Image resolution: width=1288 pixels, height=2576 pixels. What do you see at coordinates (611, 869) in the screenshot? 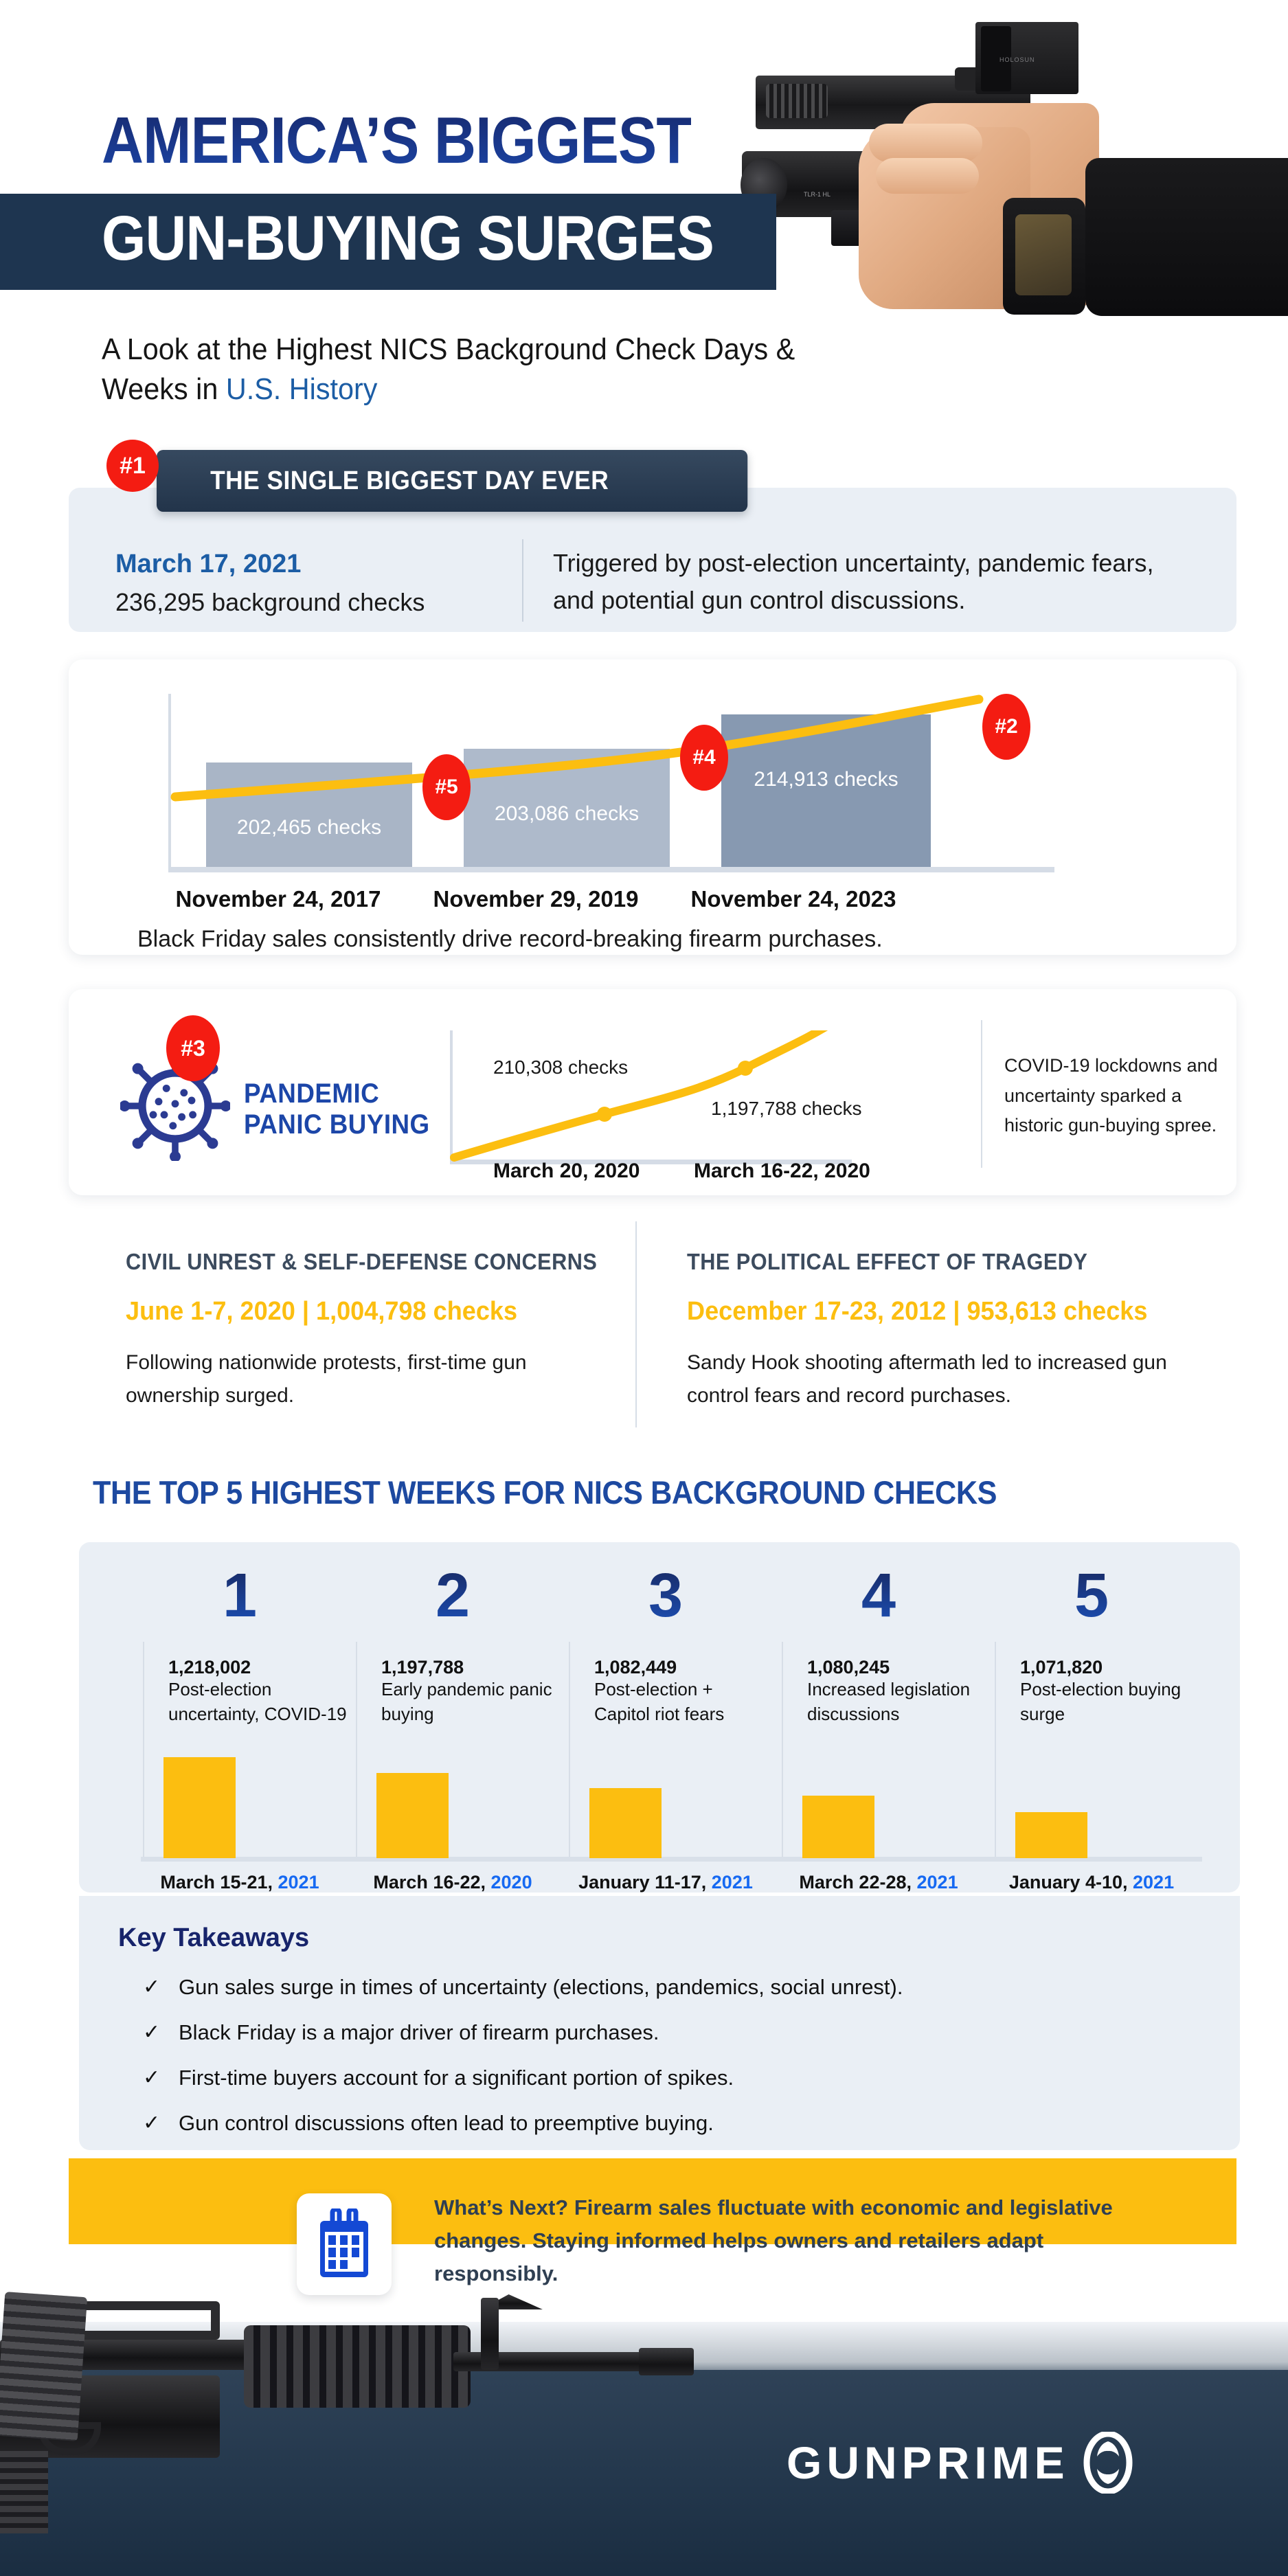
I see `chart-x-axis` at bounding box center [611, 869].